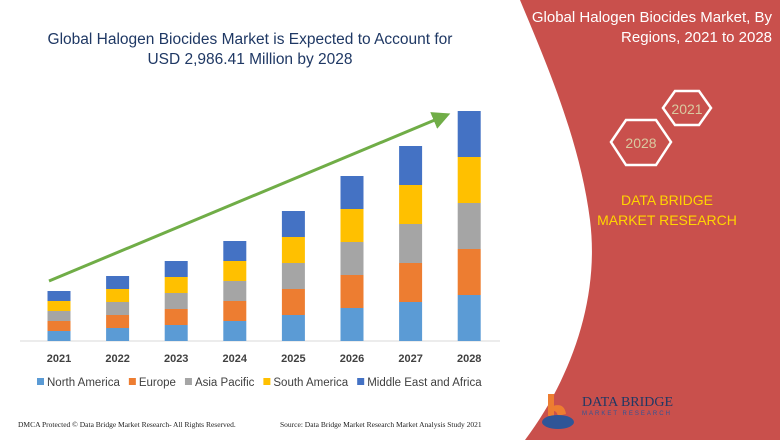  Describe the element at coordinates (424, 383) in the screenshot. I see `legend-label: Middle East and Africa` at that location.